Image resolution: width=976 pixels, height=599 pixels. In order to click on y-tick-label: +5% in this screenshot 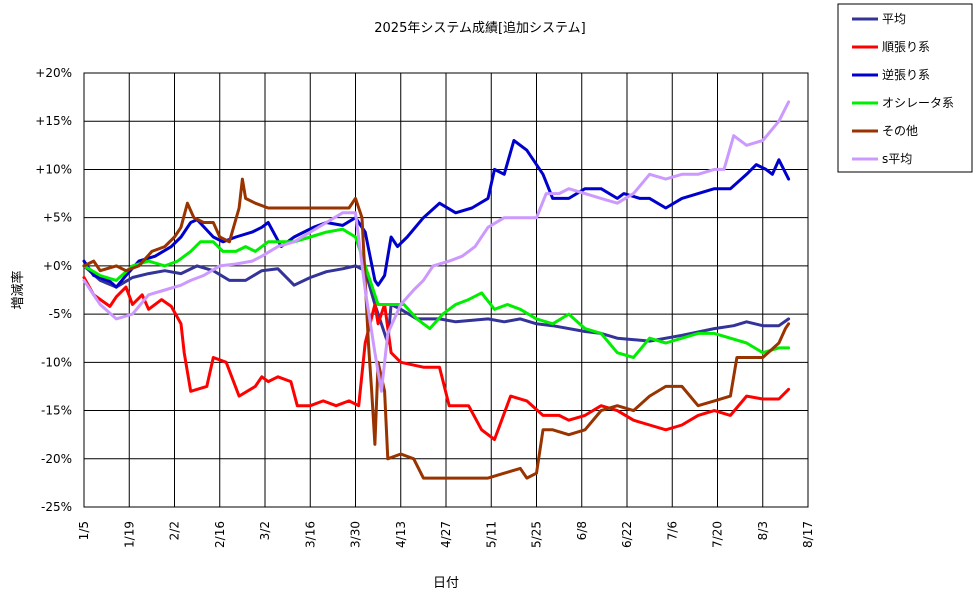, I will do `click(57, 218)`.